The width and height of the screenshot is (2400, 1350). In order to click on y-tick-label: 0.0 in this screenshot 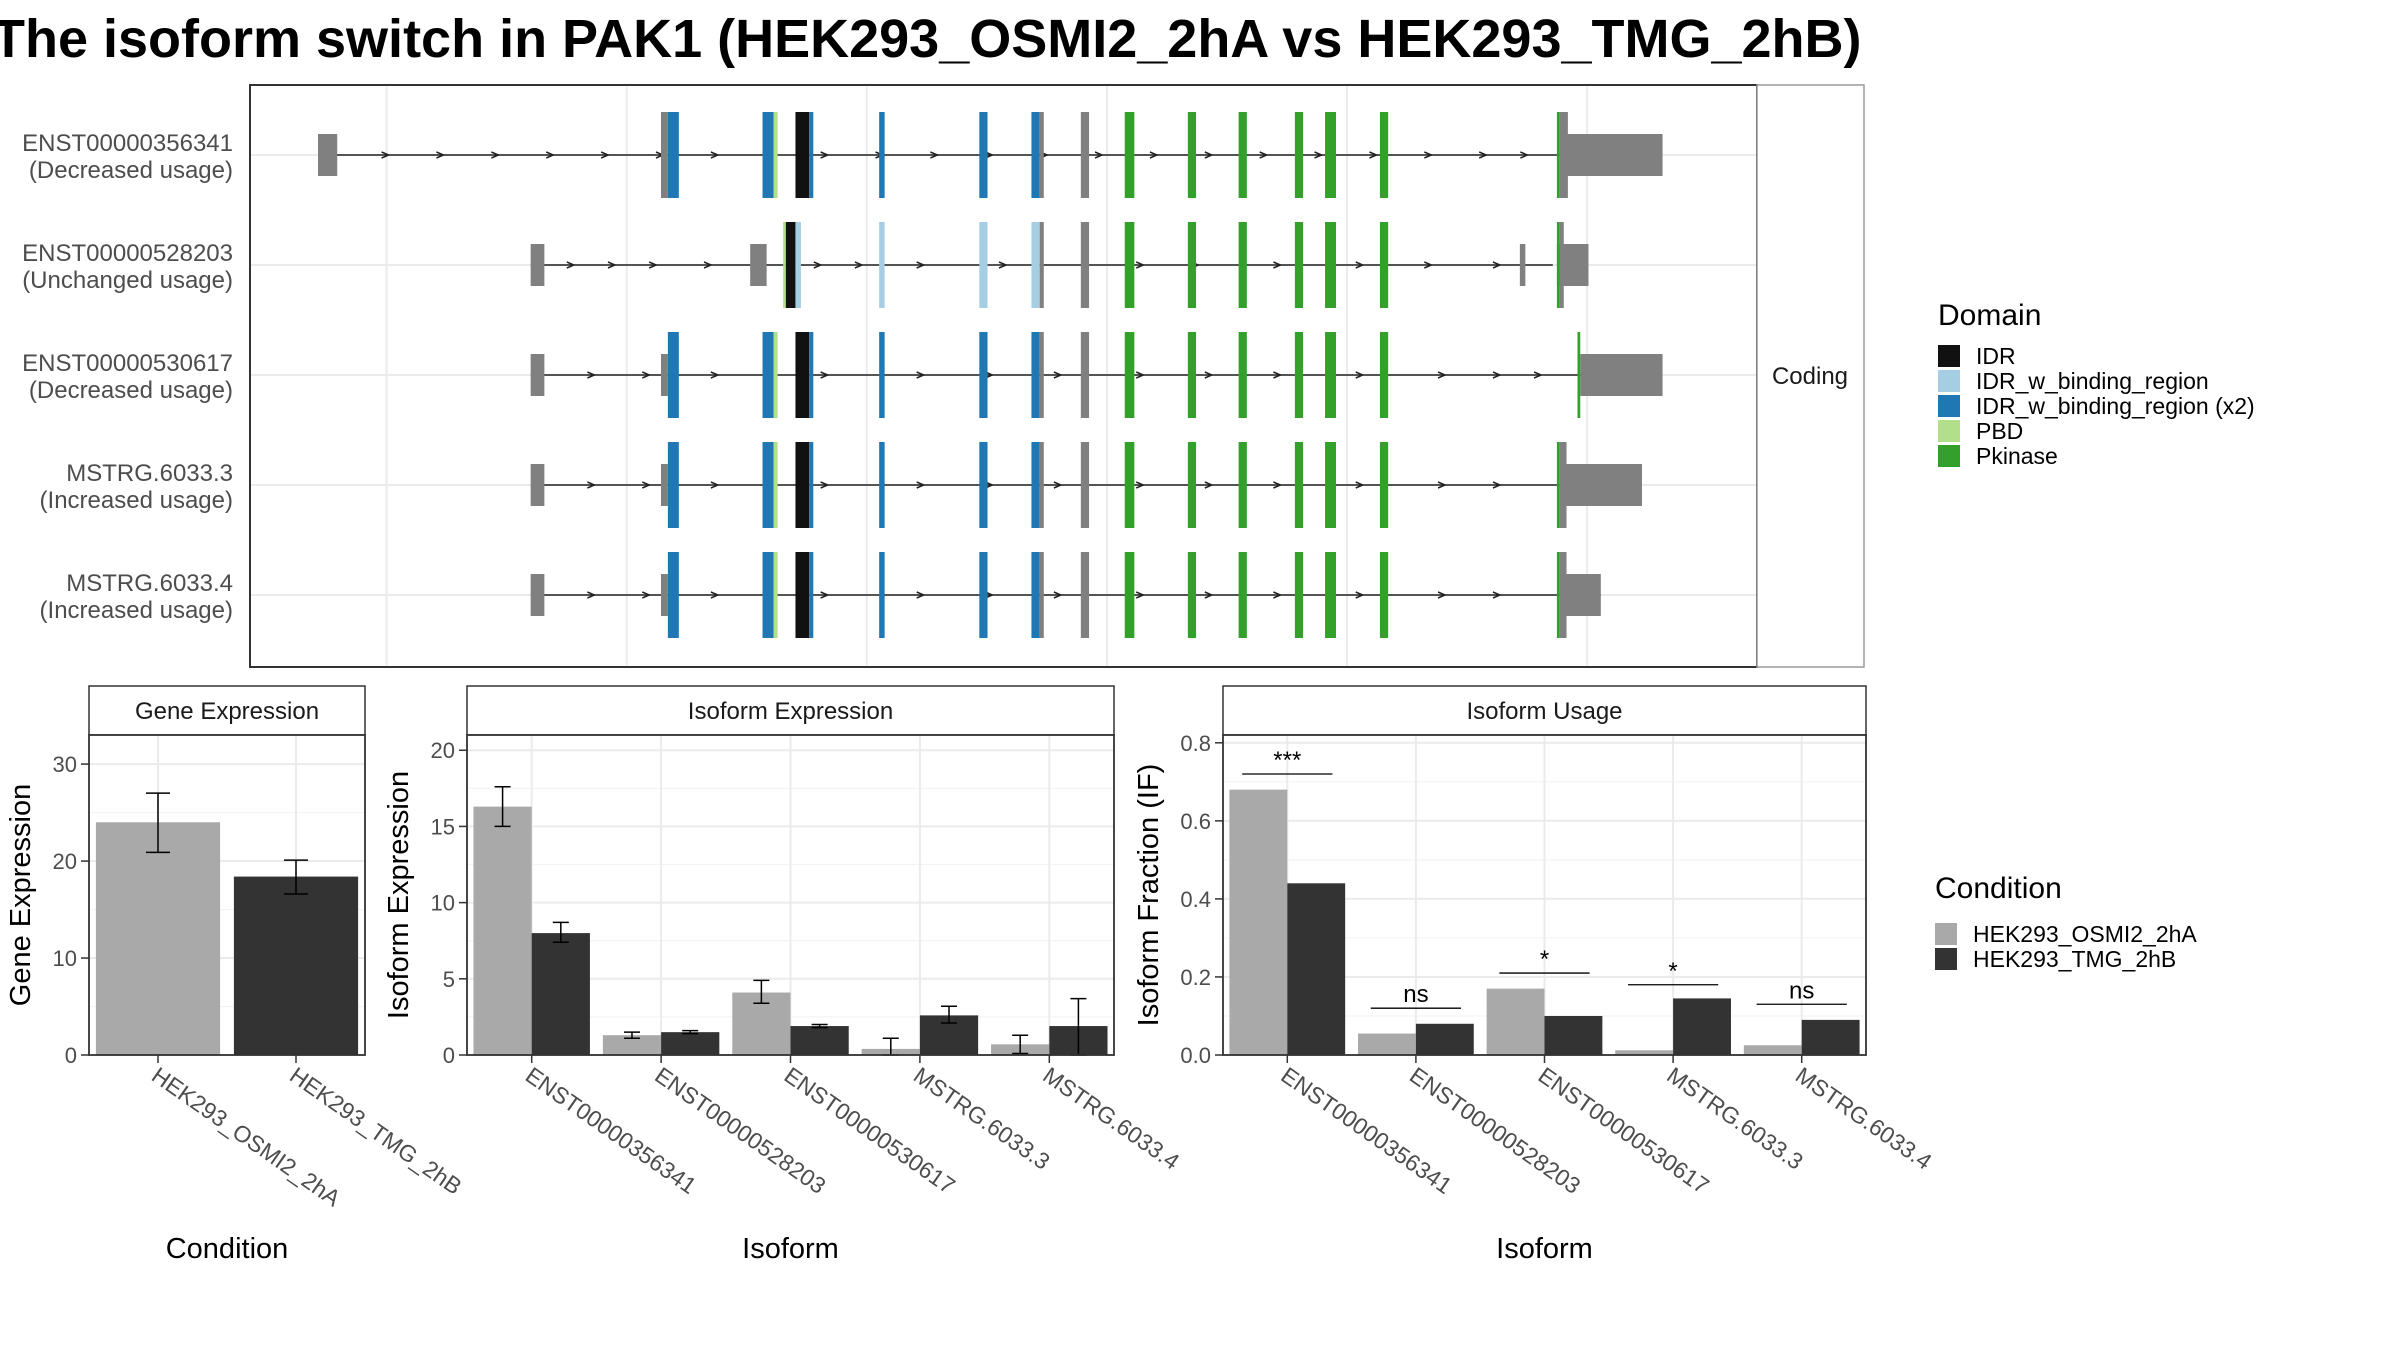, I will do `click(1195, 1055)`.